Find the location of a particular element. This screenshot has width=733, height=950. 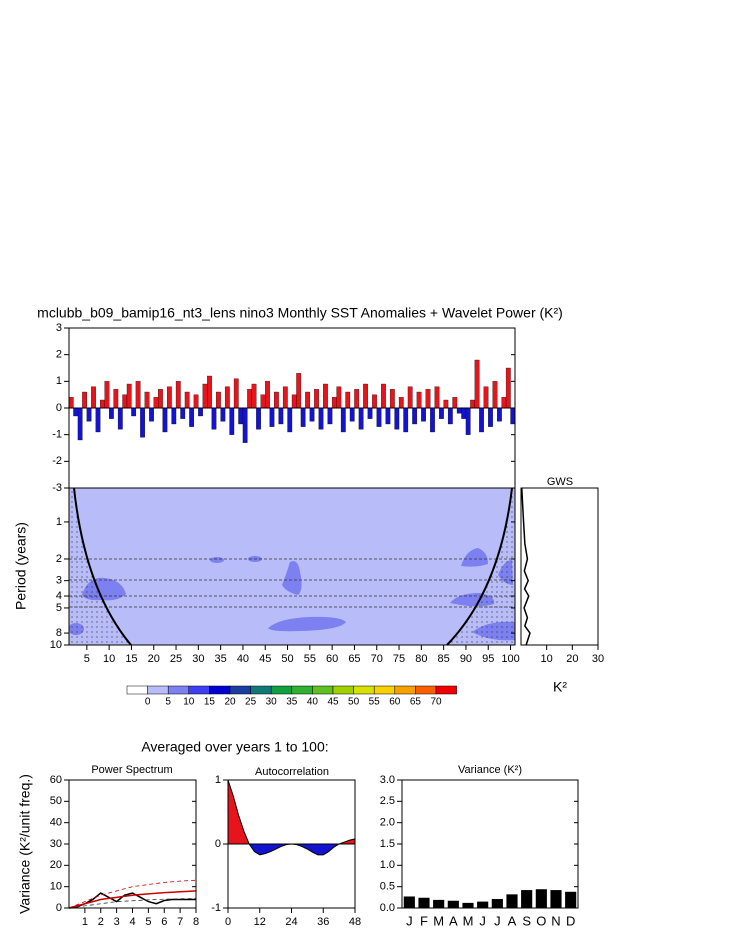

cone-hatch is located at coordinates (481, 566).